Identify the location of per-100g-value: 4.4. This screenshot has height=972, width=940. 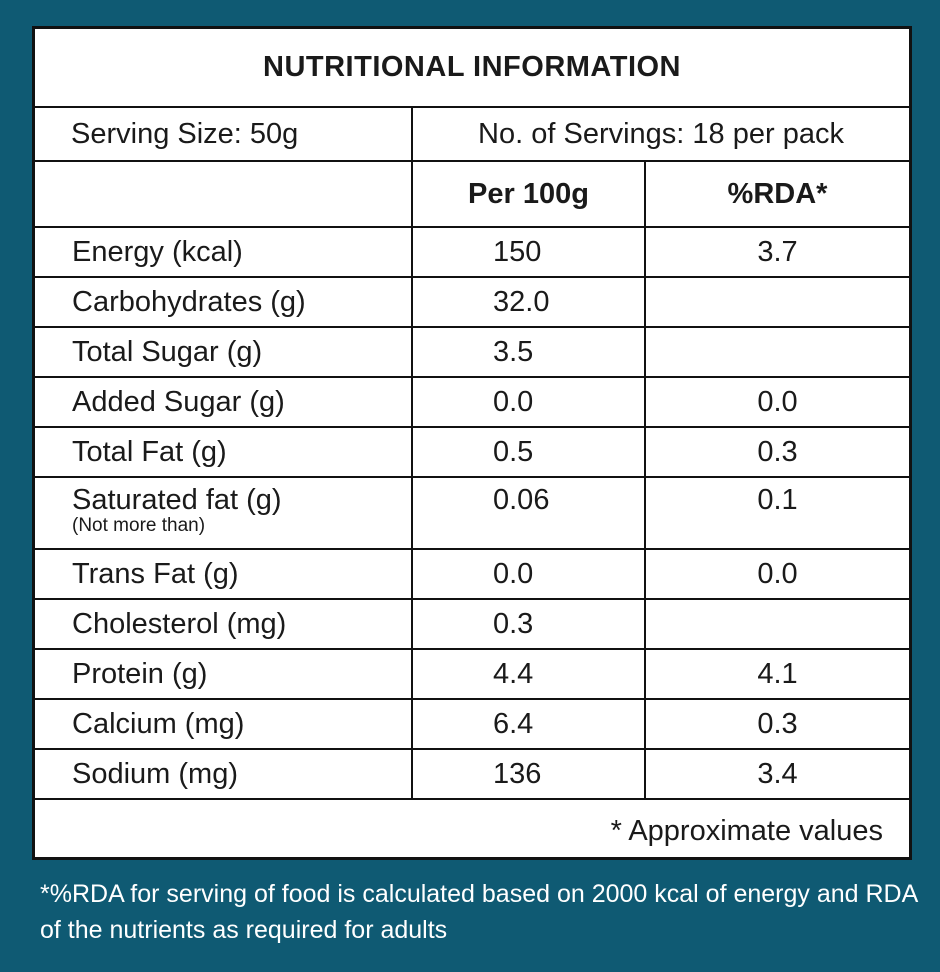
(528, 674).